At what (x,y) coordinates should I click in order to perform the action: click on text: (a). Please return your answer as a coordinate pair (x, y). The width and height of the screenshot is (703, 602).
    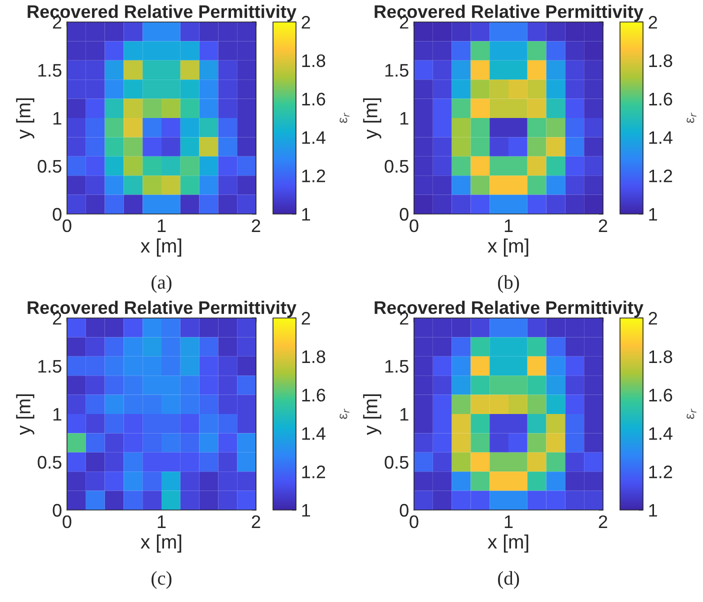
    Looking at the image, I should click on (162, 284).